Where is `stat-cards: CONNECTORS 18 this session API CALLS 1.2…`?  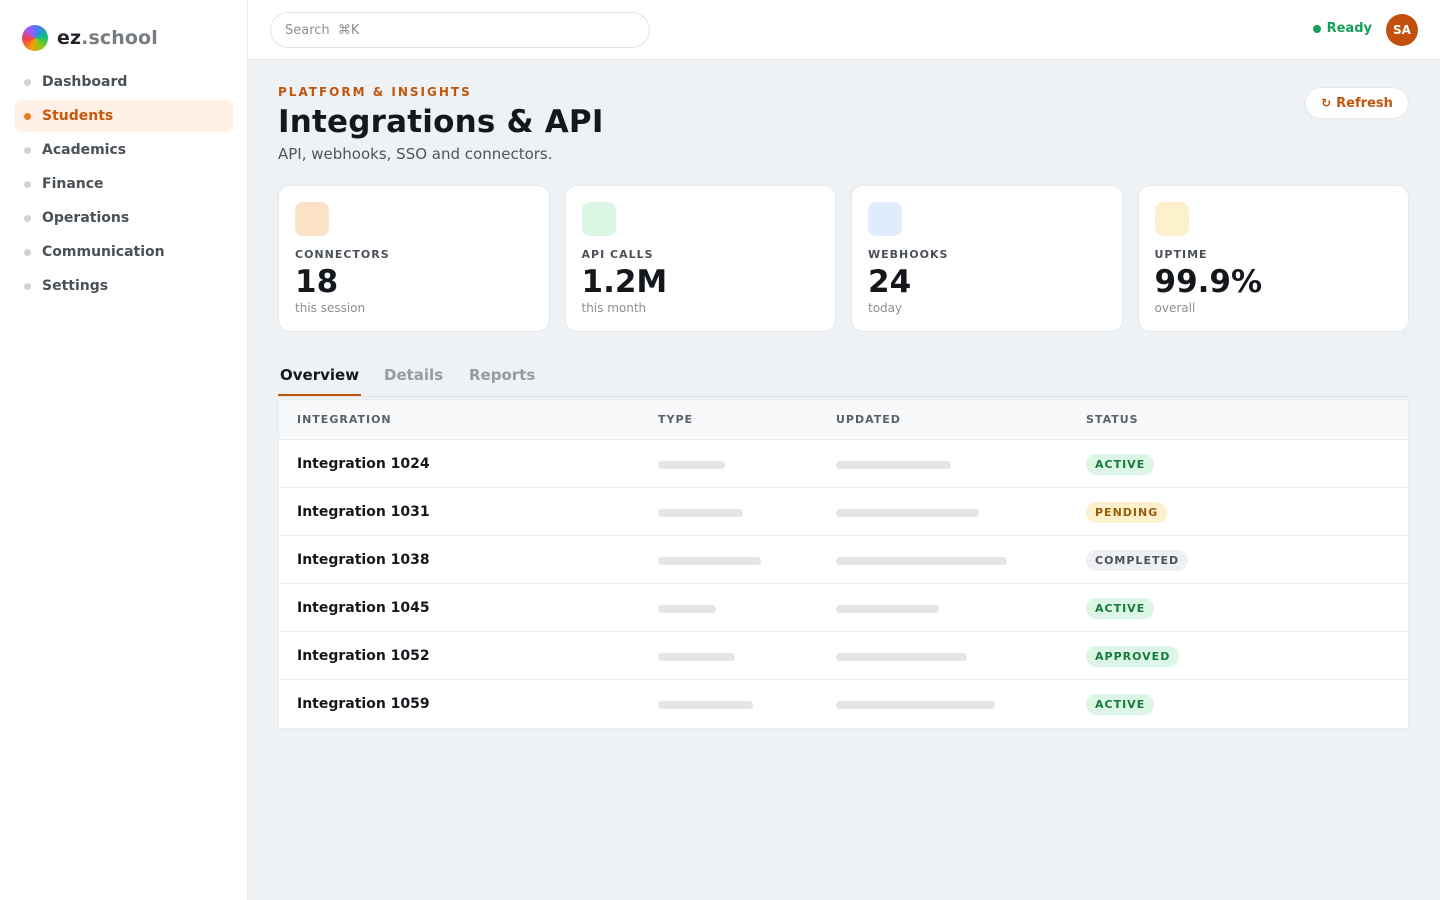
stat-cards: CONNECTORS 18 this session API CALLS 1.2… is located at coordinates (843, 258).